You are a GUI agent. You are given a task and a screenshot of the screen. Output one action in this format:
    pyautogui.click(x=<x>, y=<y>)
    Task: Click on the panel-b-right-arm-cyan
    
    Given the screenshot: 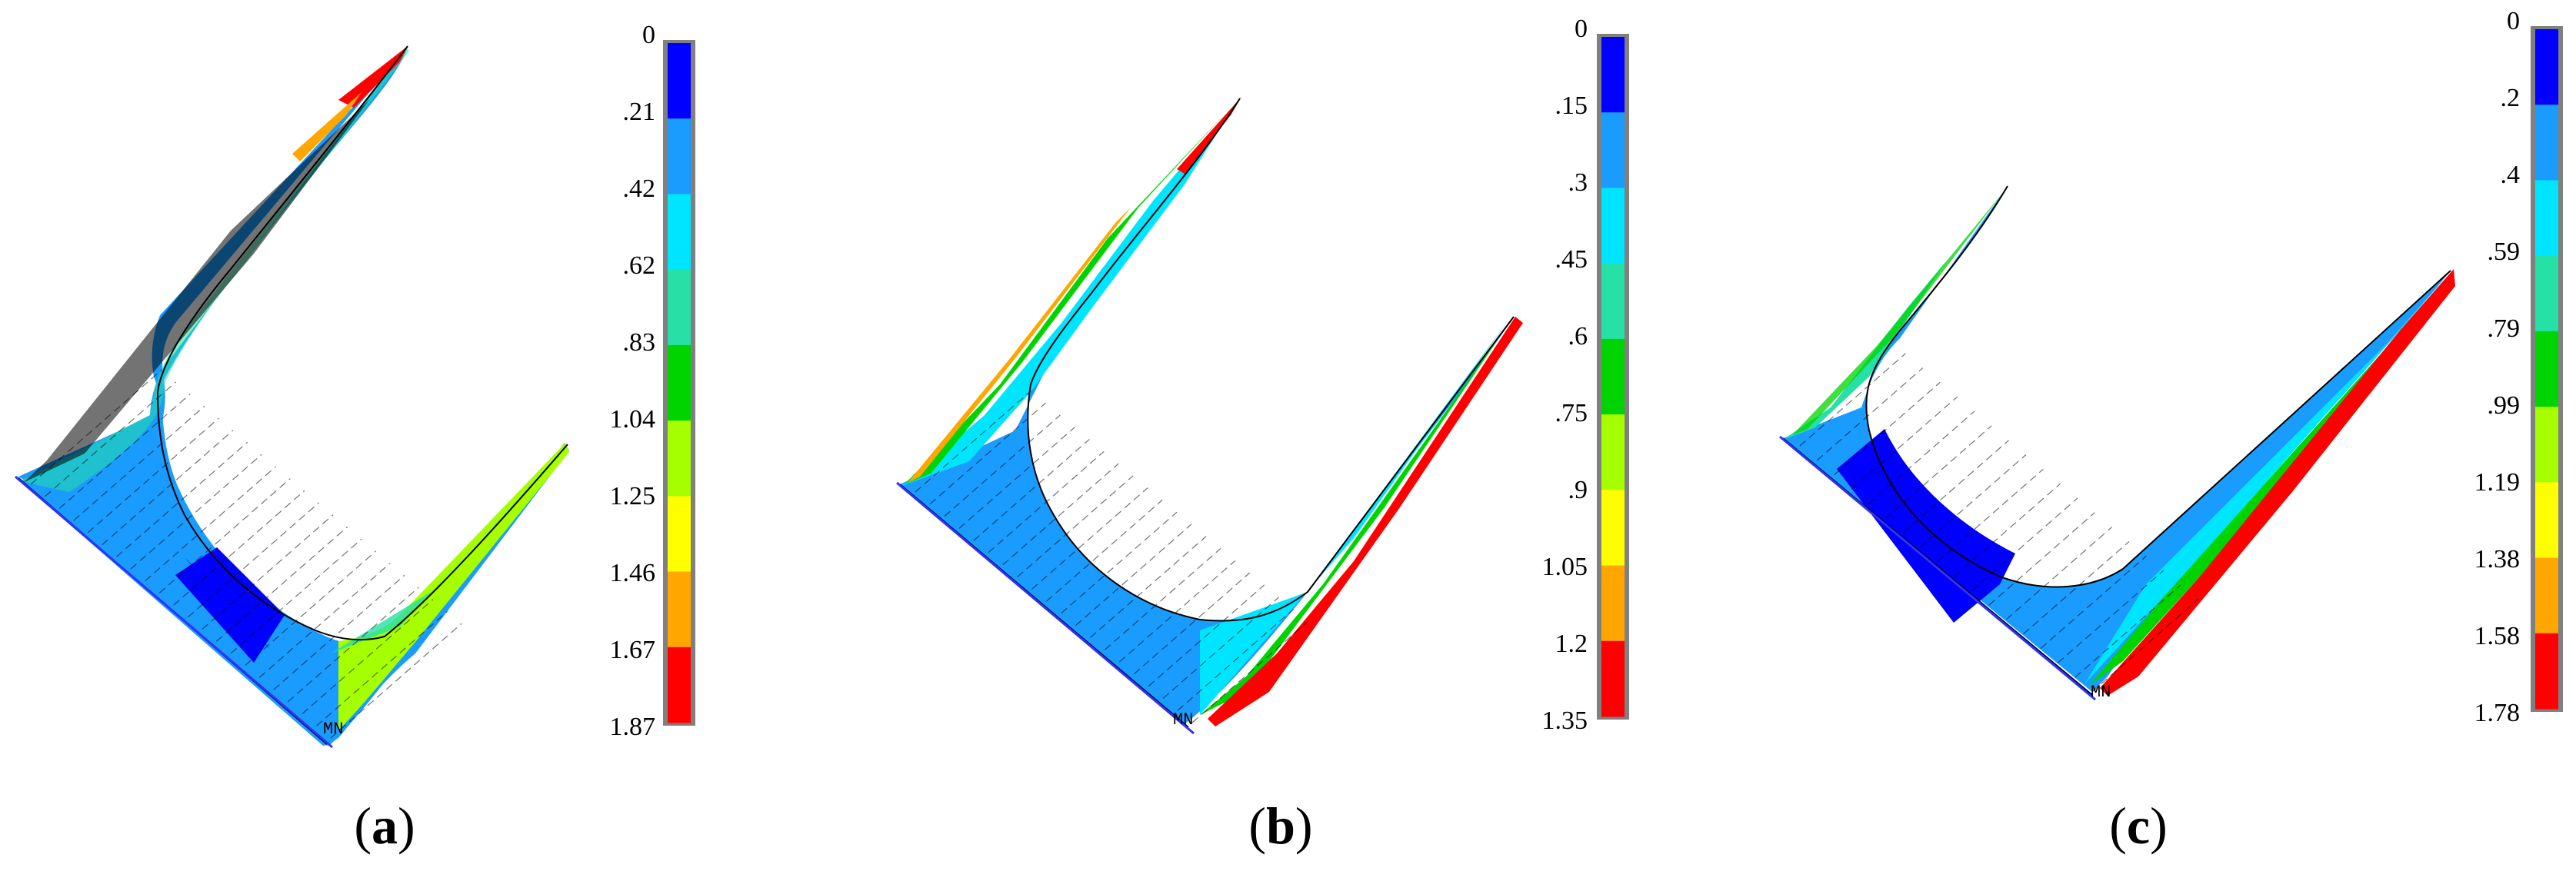 What is the action you would take?
    pyautogui.click(x=1354, y=518)
    